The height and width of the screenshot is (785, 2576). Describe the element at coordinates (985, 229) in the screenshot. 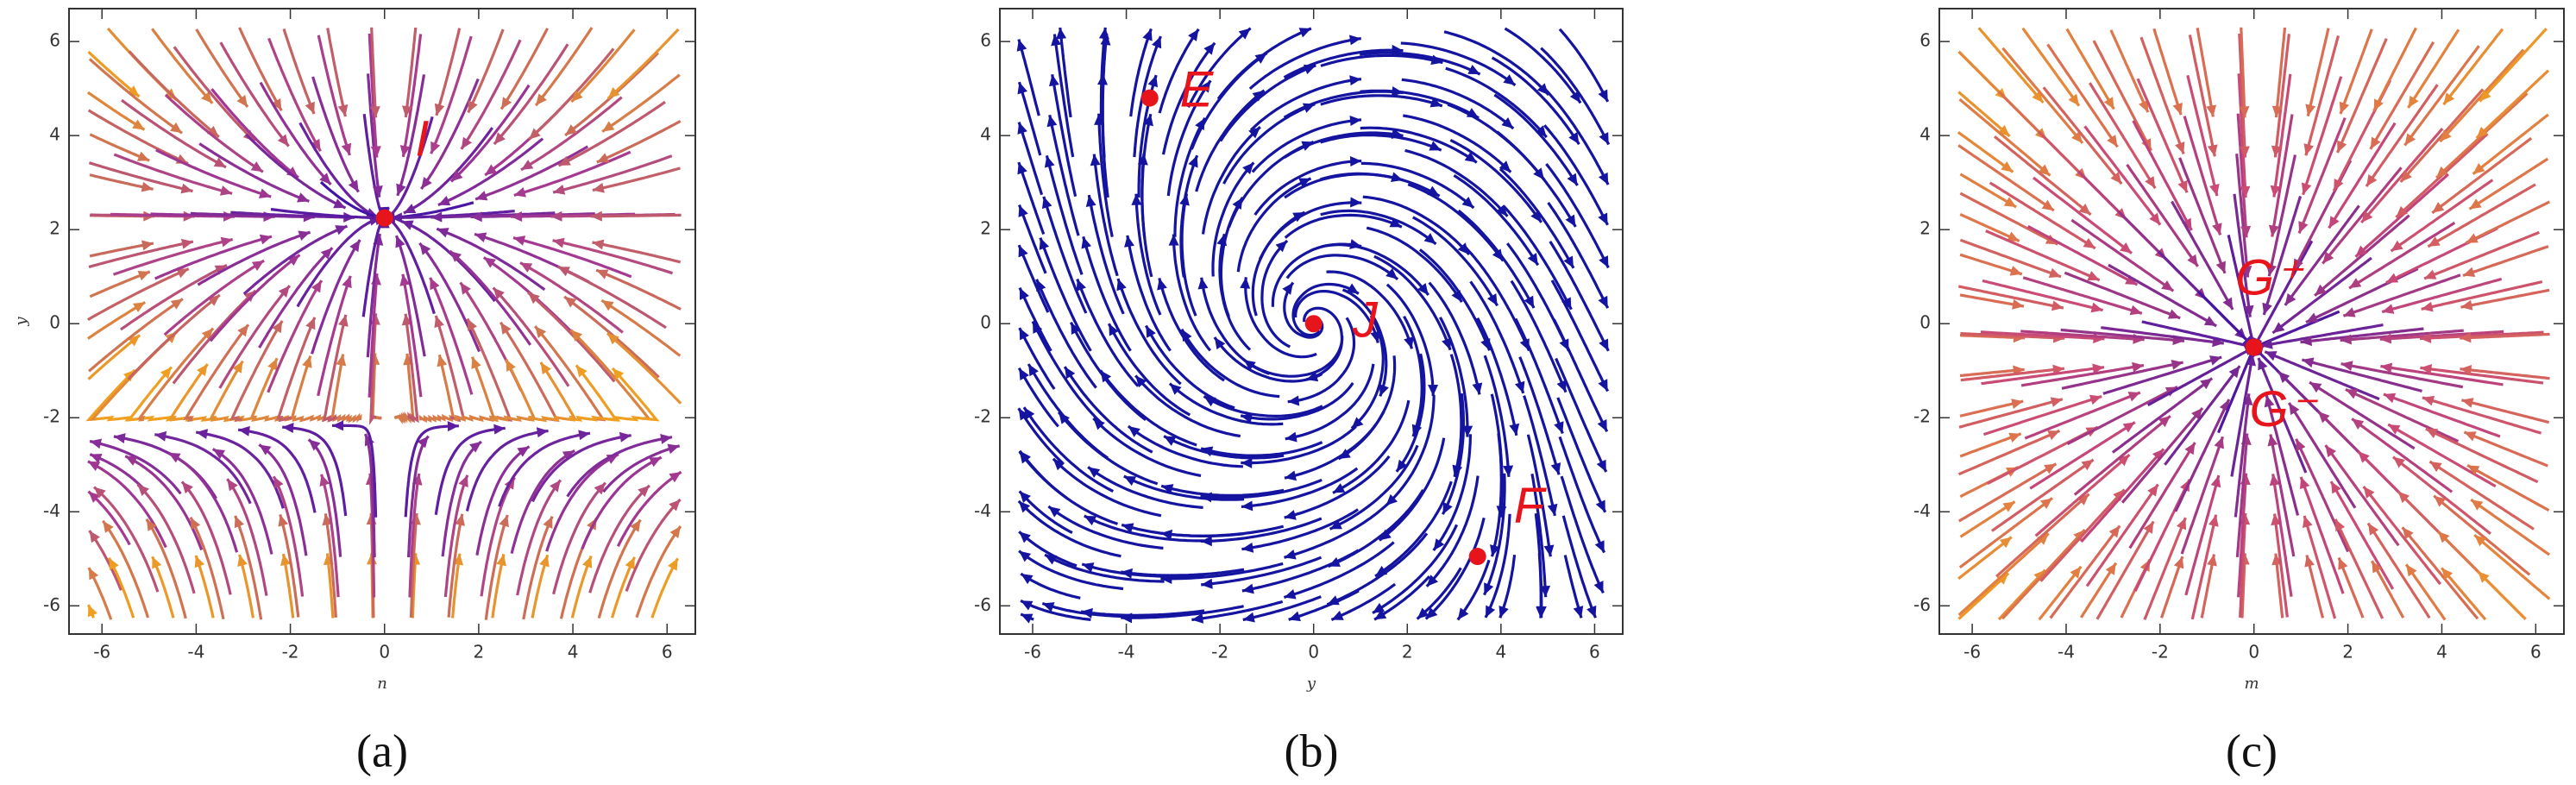

I see `y-tick-label: 2` at that location.